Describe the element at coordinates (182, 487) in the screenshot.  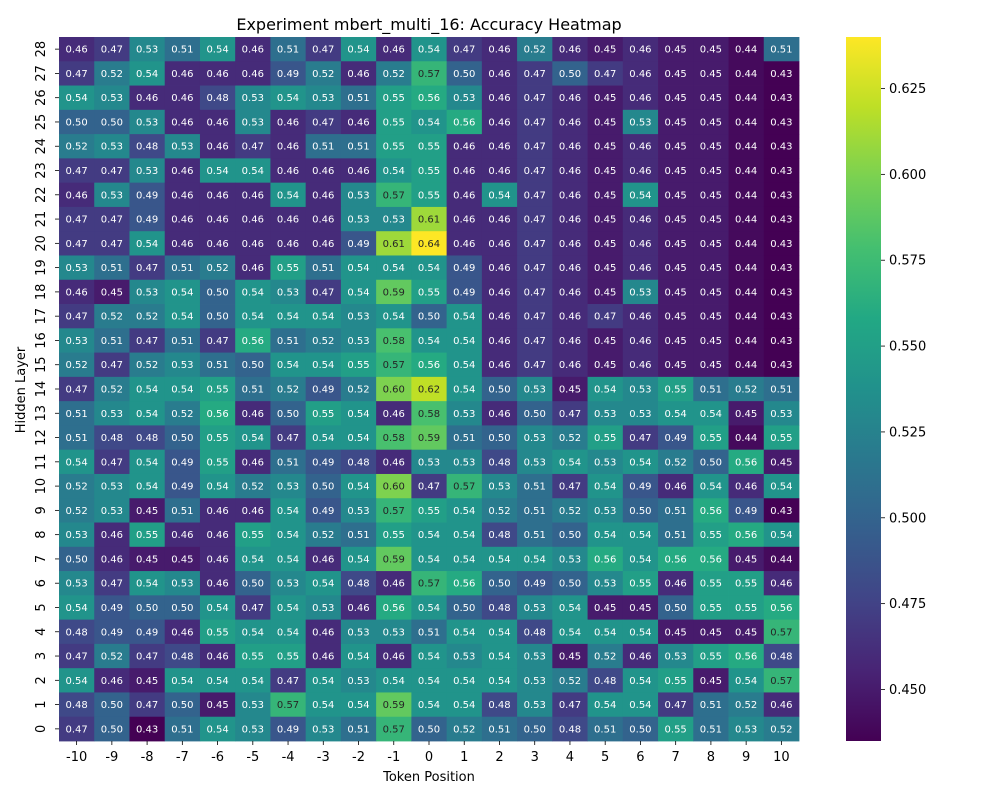
I see `cell-value-label: 0.49` at that location.